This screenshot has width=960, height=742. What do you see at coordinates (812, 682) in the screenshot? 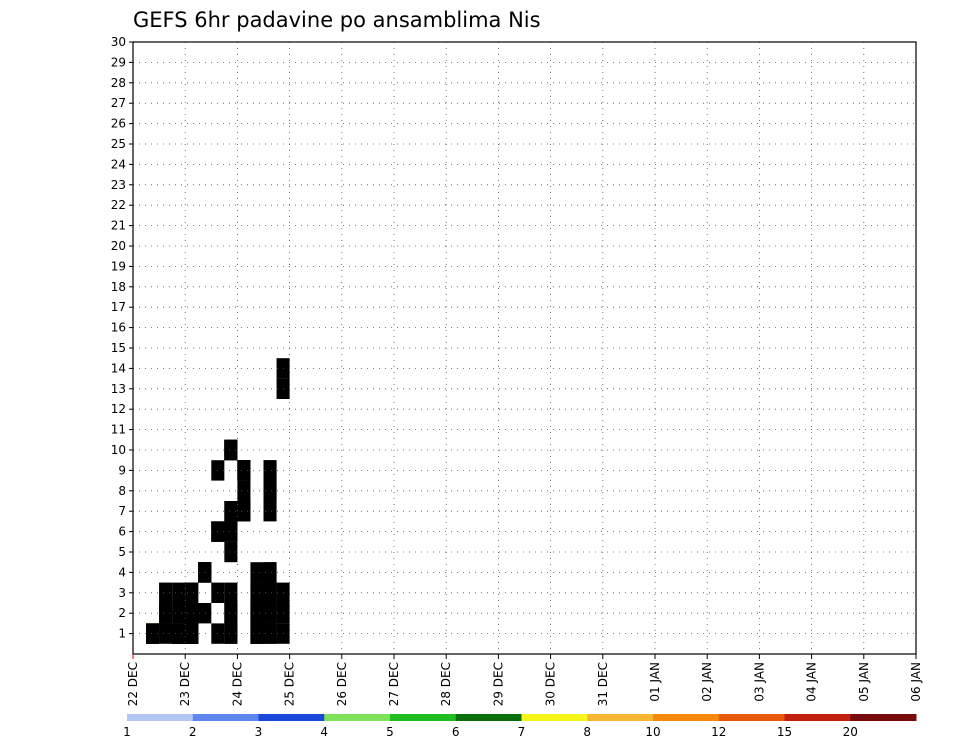
I see `x-tick-label: 04 JAN` at bounding box center [812, 682].